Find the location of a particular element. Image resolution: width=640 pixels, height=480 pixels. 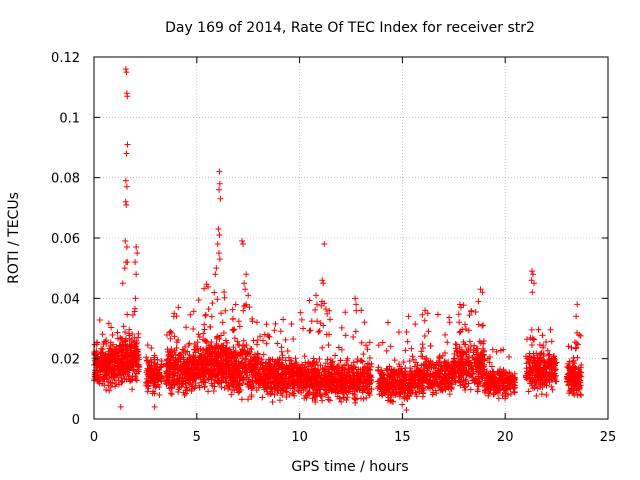

x-tick-label: 20 is located at coordinates (505, 437).